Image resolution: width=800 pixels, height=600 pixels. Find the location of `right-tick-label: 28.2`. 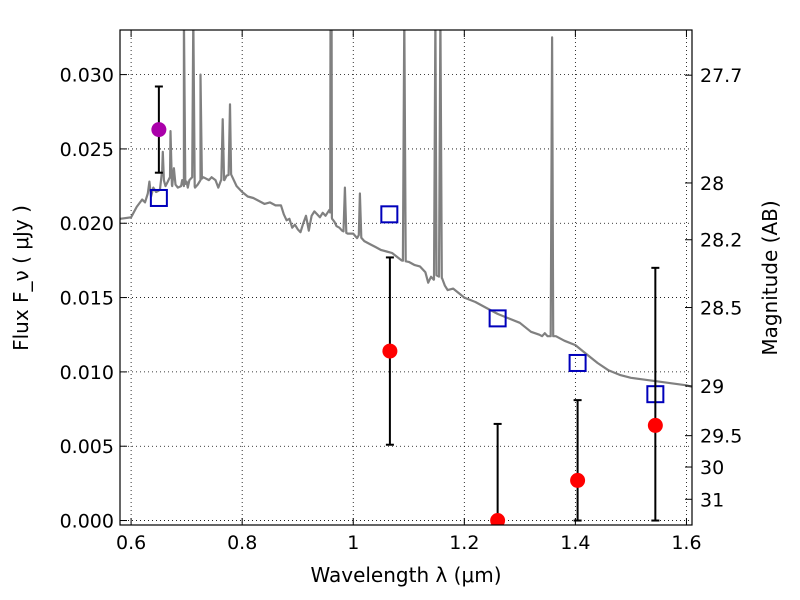

right-tick-label: 28.2 is located at coordinates (721, 241).